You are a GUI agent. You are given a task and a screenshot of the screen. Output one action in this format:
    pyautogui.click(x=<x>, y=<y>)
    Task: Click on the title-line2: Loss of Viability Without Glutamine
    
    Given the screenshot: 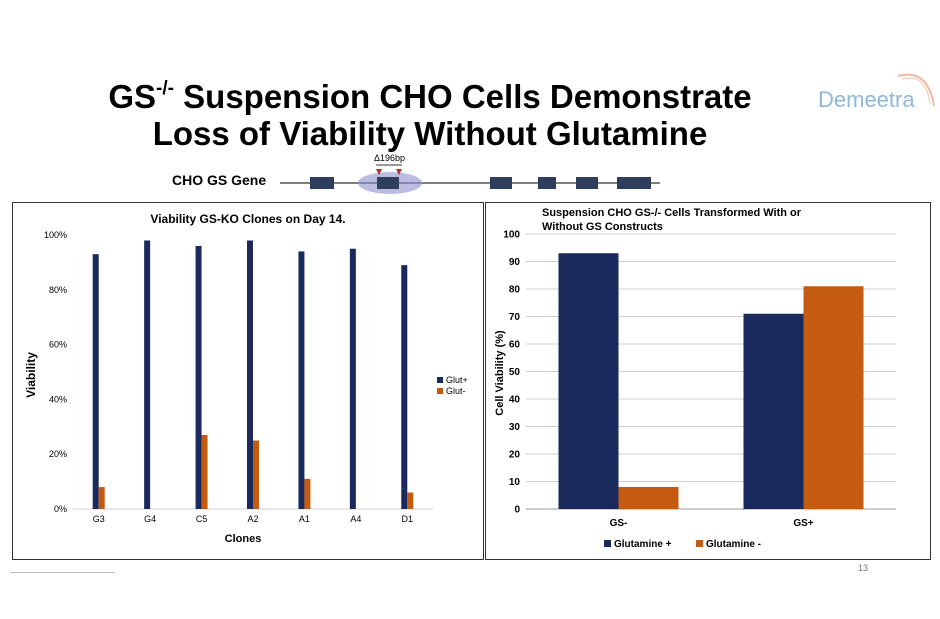 What is the action you would take?
    pyautogui.click(x=430, y=133)
    